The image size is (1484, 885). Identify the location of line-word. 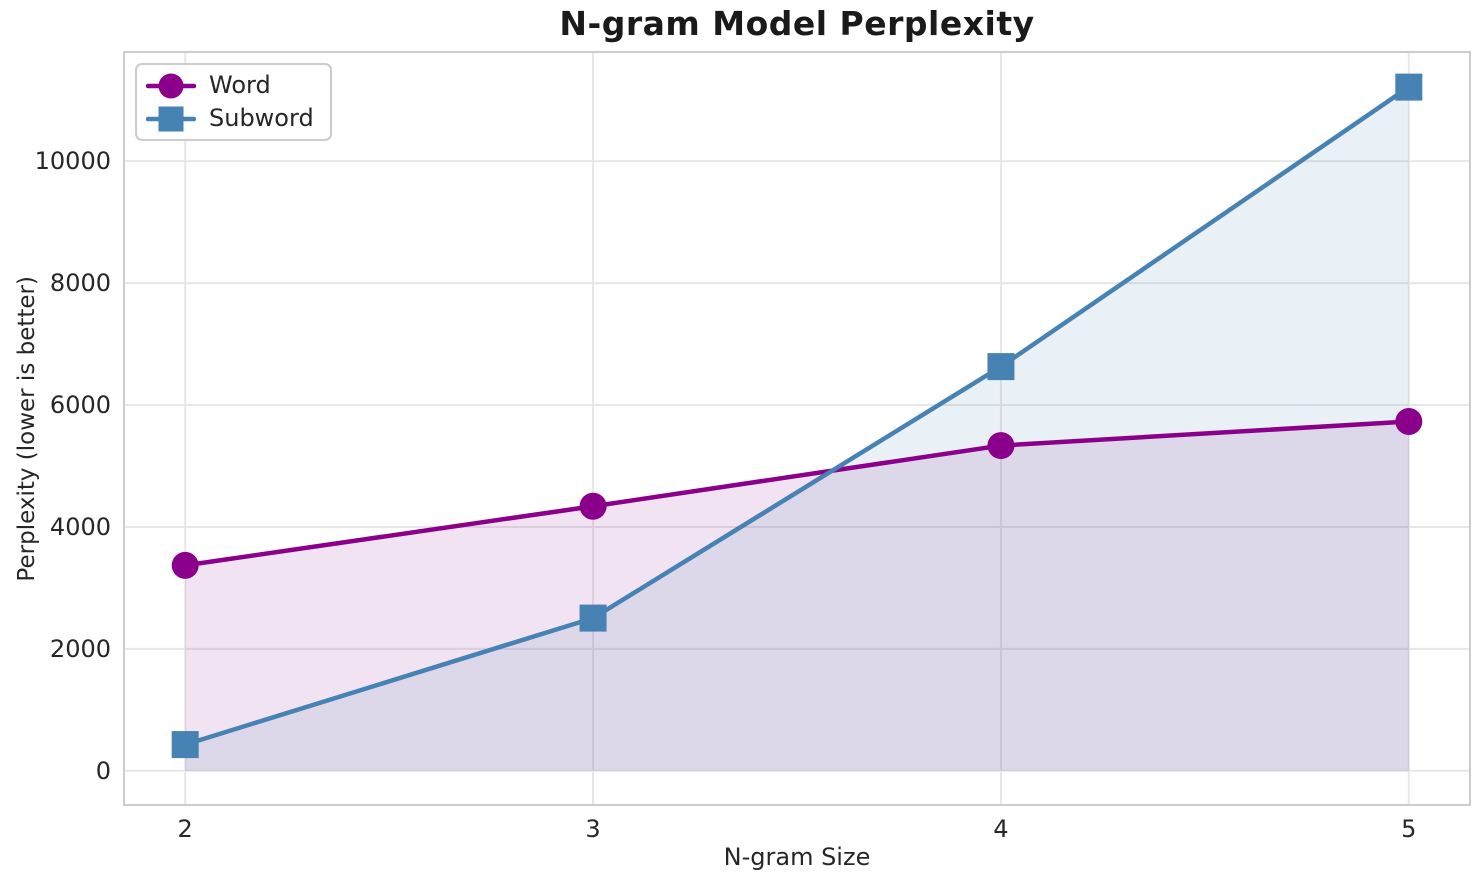
(797, 493).